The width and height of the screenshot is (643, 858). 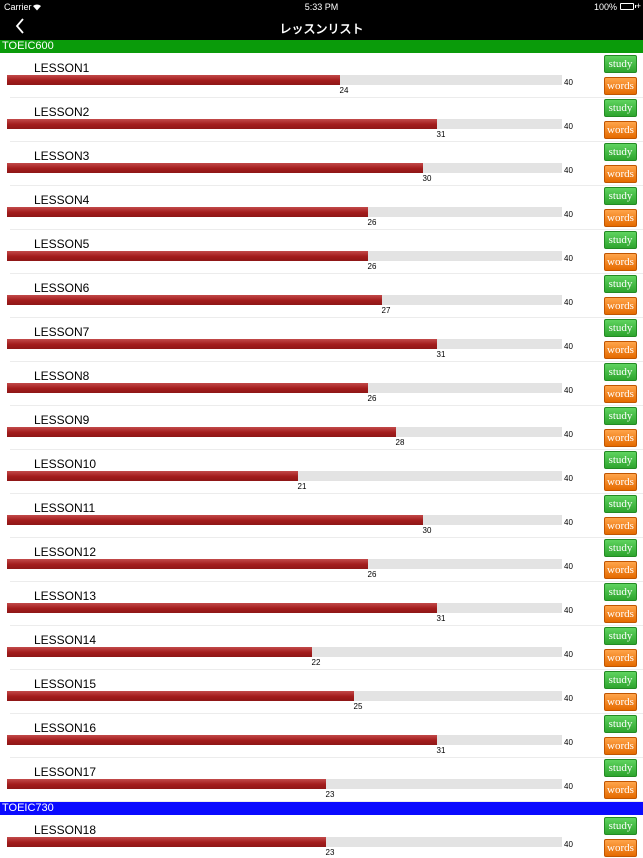 What do you see at coordinates (321, 560) in the screenshot?
I see `lesson-row: LESSON12 26 40 study words` at bounding box center [321, 560].